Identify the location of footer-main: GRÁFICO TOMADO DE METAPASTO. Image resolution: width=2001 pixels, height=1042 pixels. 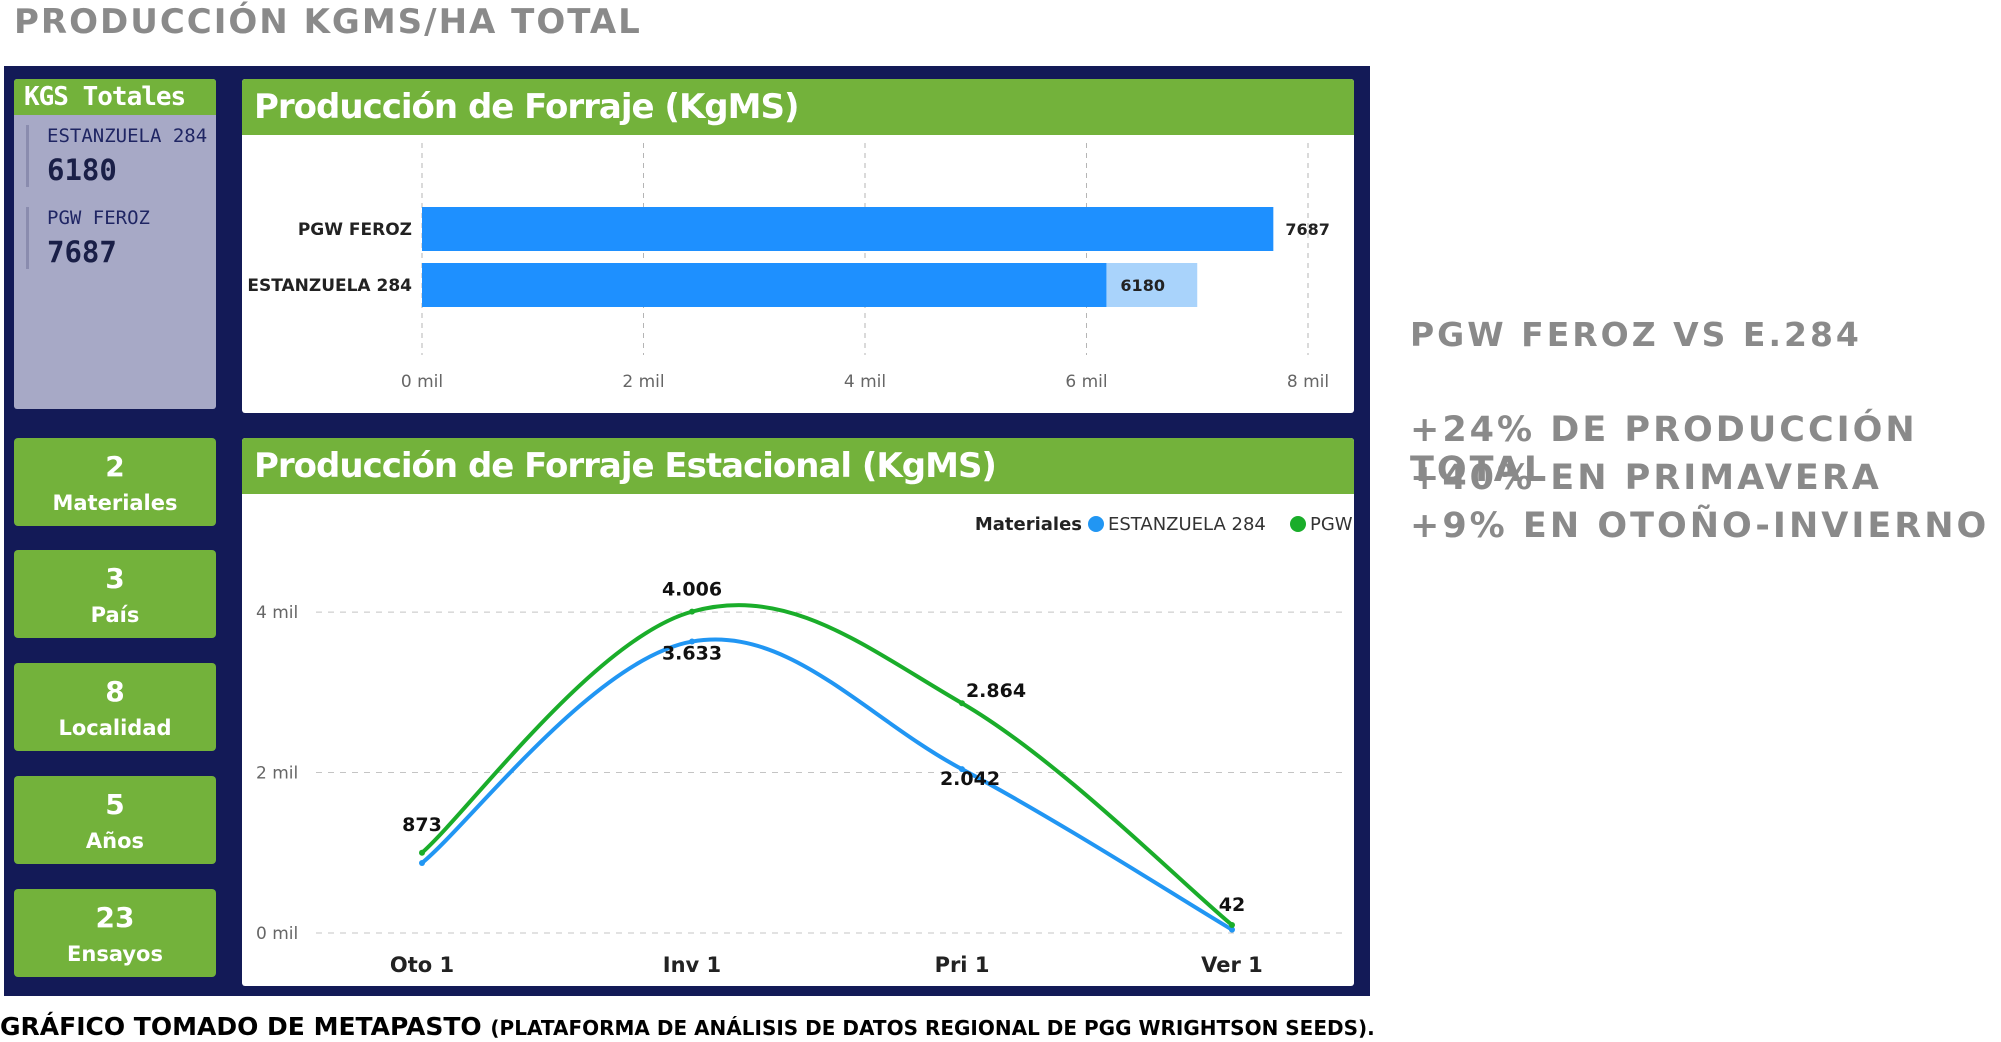
(241, 1026).